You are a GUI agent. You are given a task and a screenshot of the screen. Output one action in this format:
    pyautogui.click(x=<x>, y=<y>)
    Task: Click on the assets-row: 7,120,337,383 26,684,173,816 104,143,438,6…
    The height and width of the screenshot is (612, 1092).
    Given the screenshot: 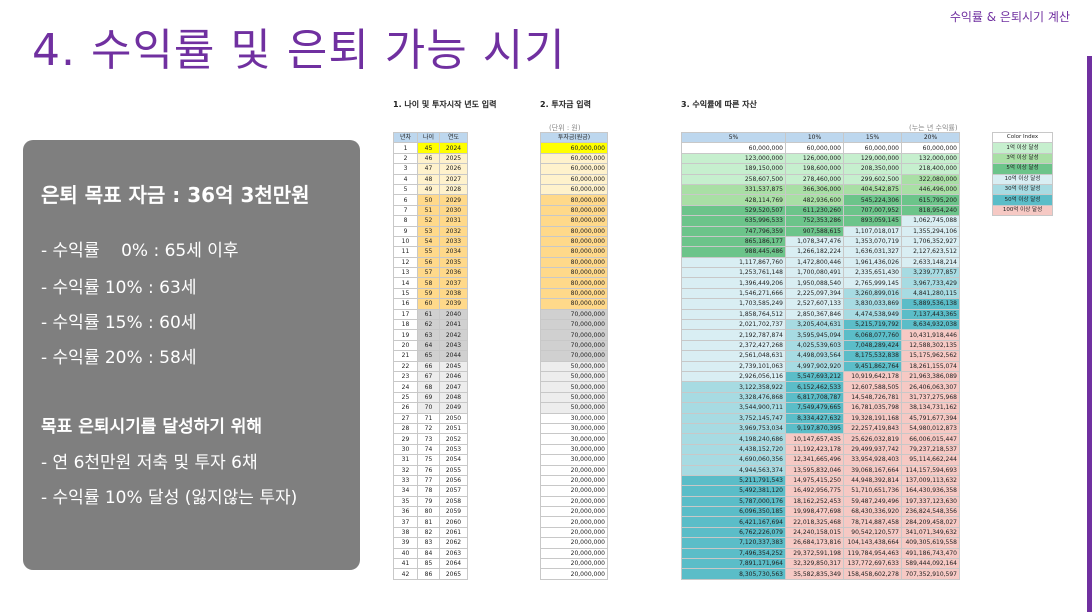 What is the action you would take?
    pyautogui.click(x=820, y=543)
    